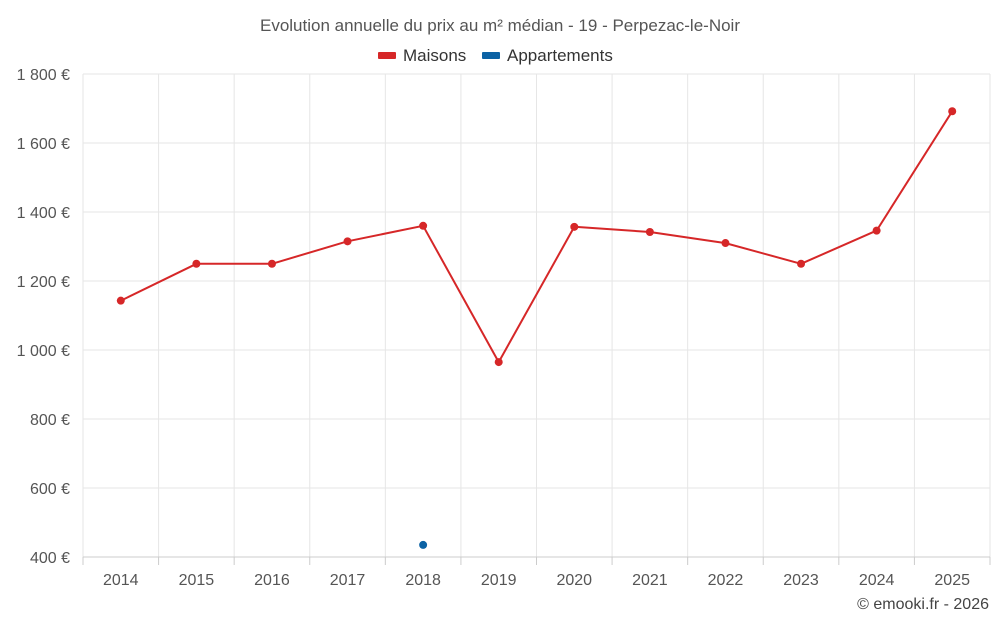  I want to click on y-tick-label: 800 €, so click(50, 420).